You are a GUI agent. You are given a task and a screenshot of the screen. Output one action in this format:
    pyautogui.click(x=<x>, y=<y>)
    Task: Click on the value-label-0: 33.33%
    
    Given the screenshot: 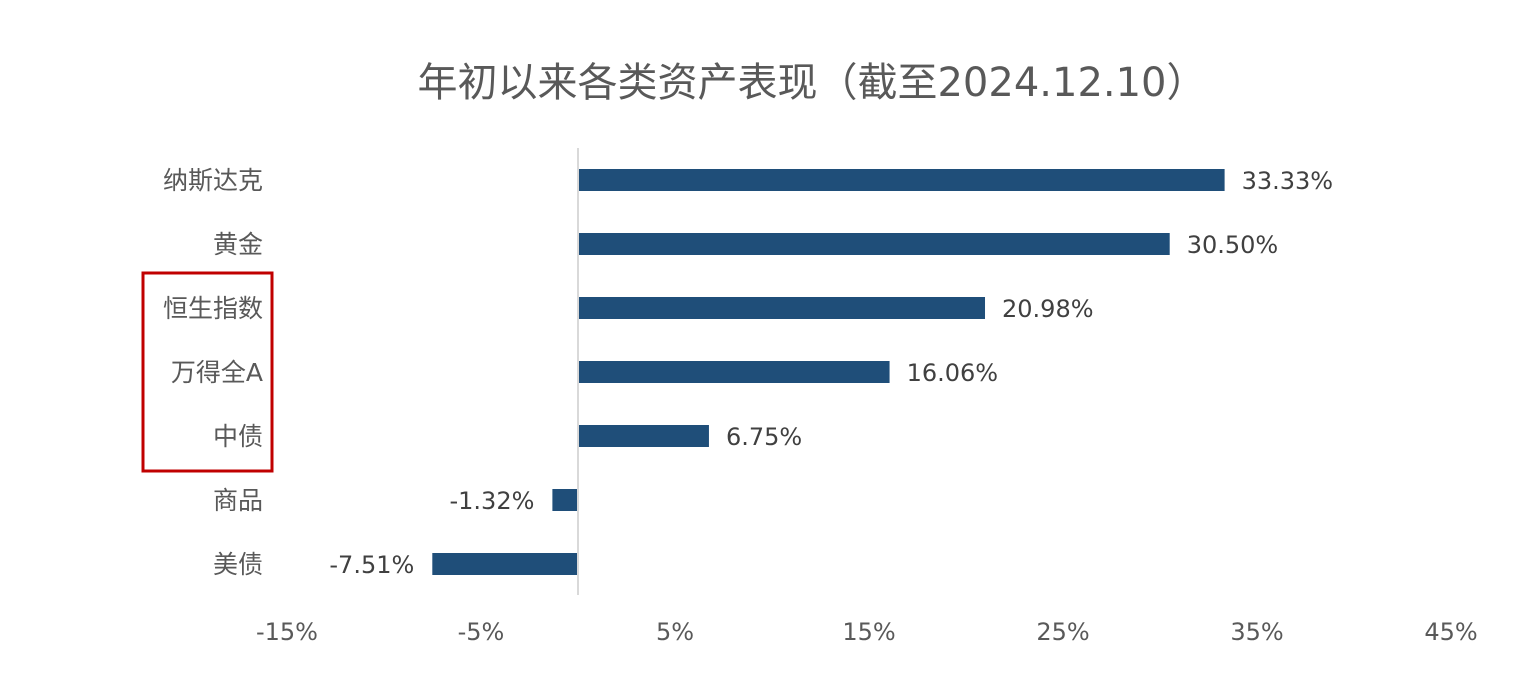 What is the action you would take?
    pyautogui.click(x=1288, y=181)
    